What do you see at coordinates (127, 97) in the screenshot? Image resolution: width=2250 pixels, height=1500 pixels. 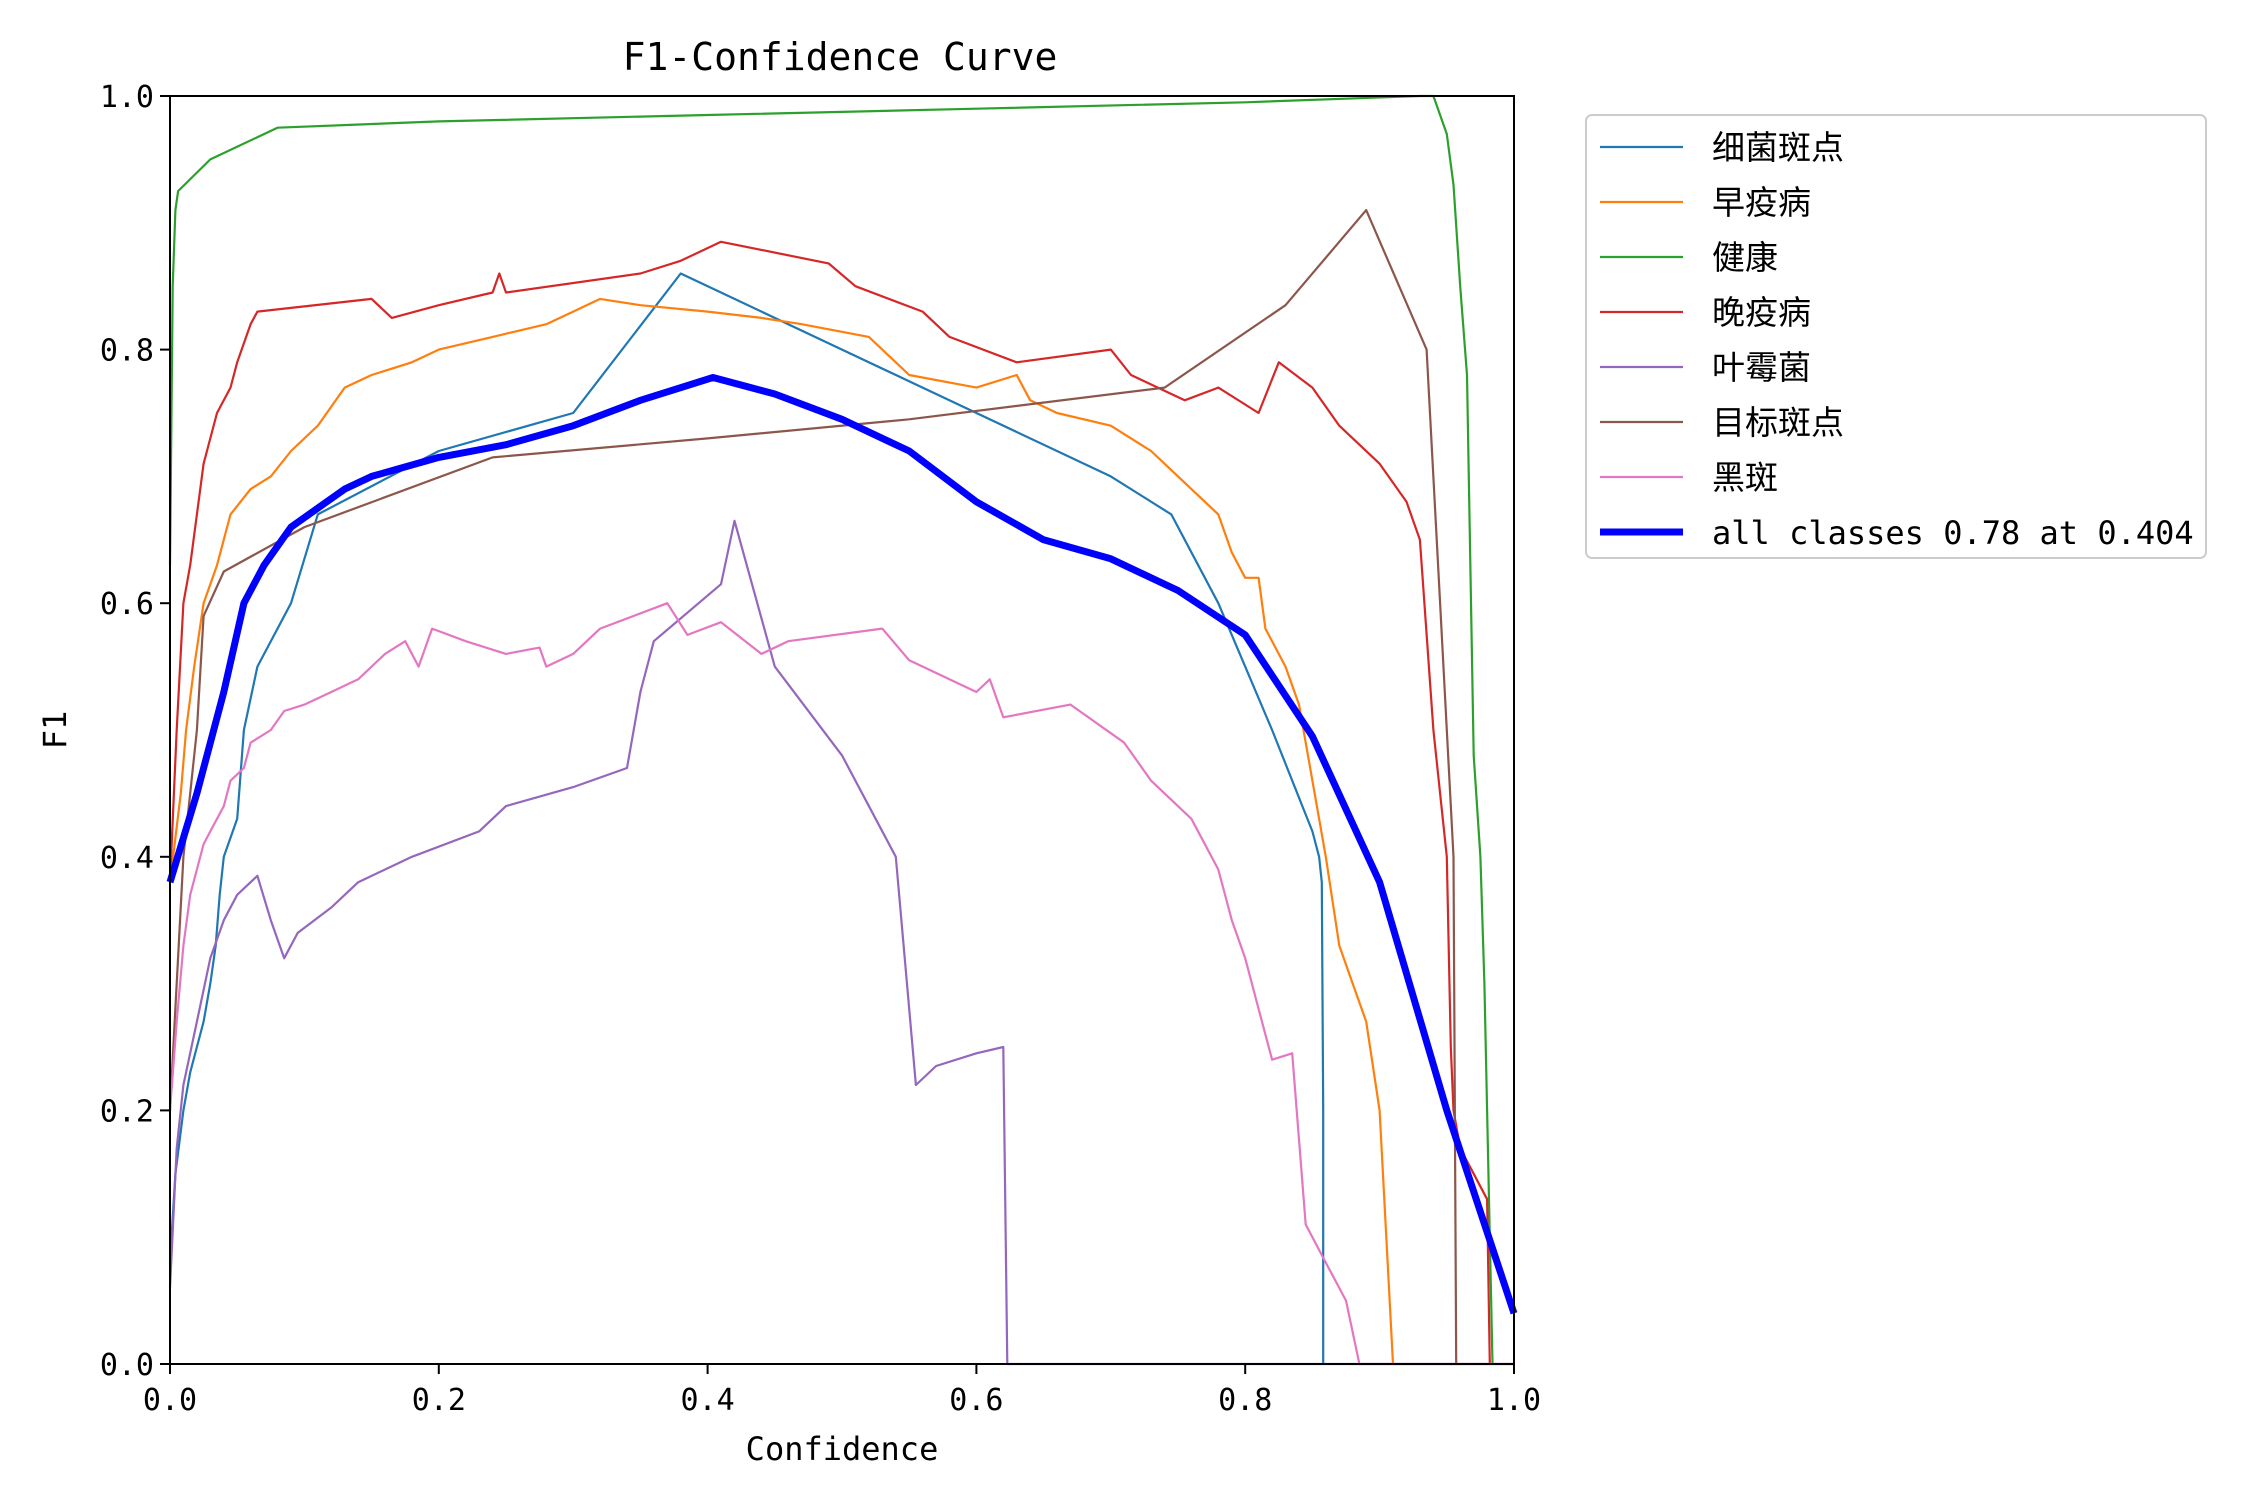 I see `y-tick-label: 1.0` at bounding box center [127, 97].